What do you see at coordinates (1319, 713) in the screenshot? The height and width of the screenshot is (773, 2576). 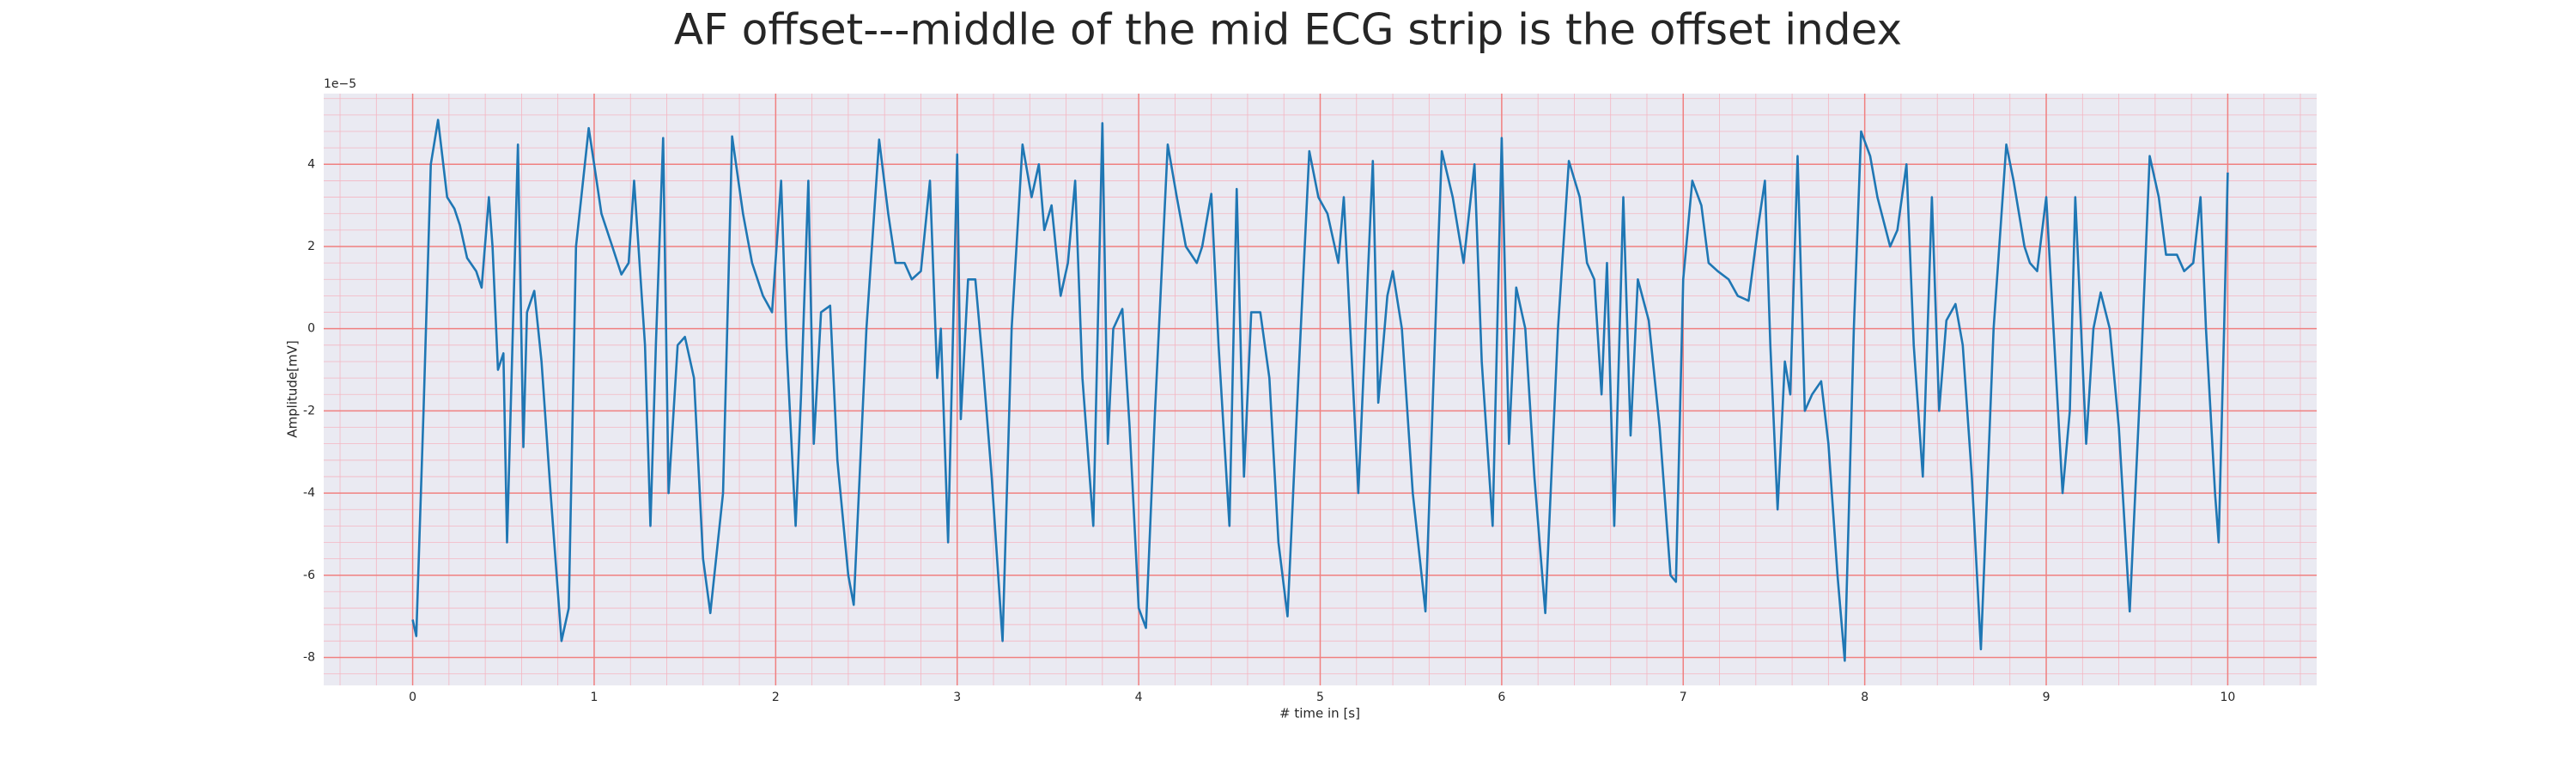 I see `x-axis-label: # time in [s]` at bounding box center [1319, 713].